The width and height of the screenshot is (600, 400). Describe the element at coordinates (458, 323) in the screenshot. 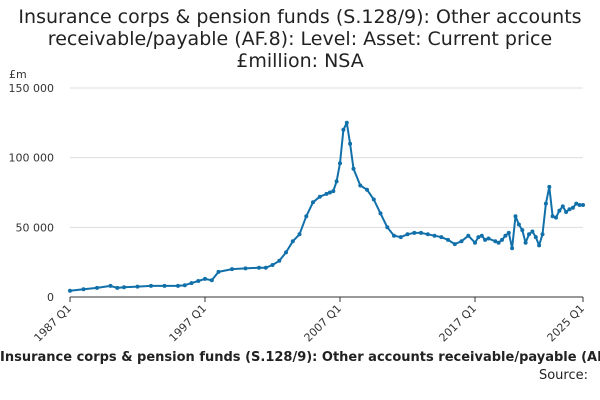

I see `x-tick-label: 2017 Q1` at that location.